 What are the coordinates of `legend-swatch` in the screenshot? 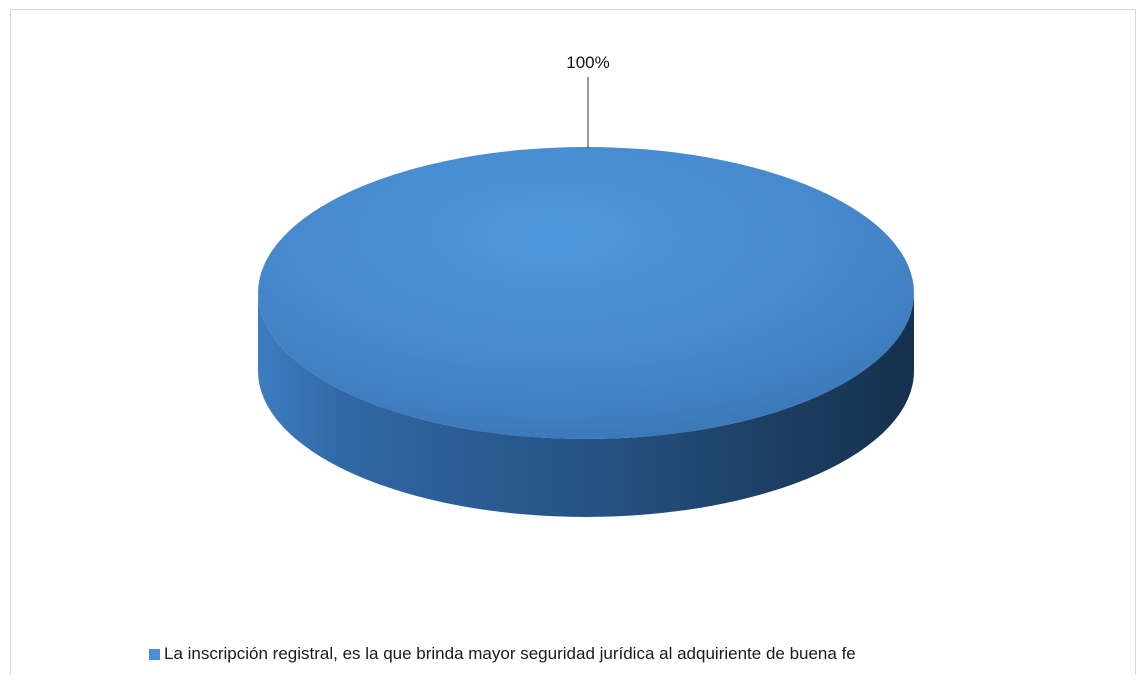 It's located at (154, 654).